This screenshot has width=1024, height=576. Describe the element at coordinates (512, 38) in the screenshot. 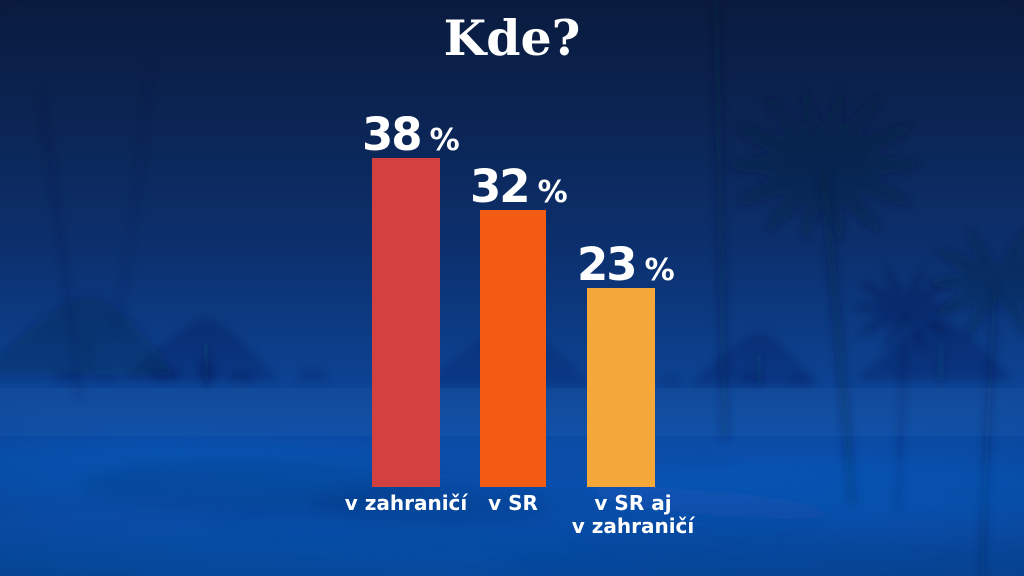

I see `slide-title: Kde?` at that location.